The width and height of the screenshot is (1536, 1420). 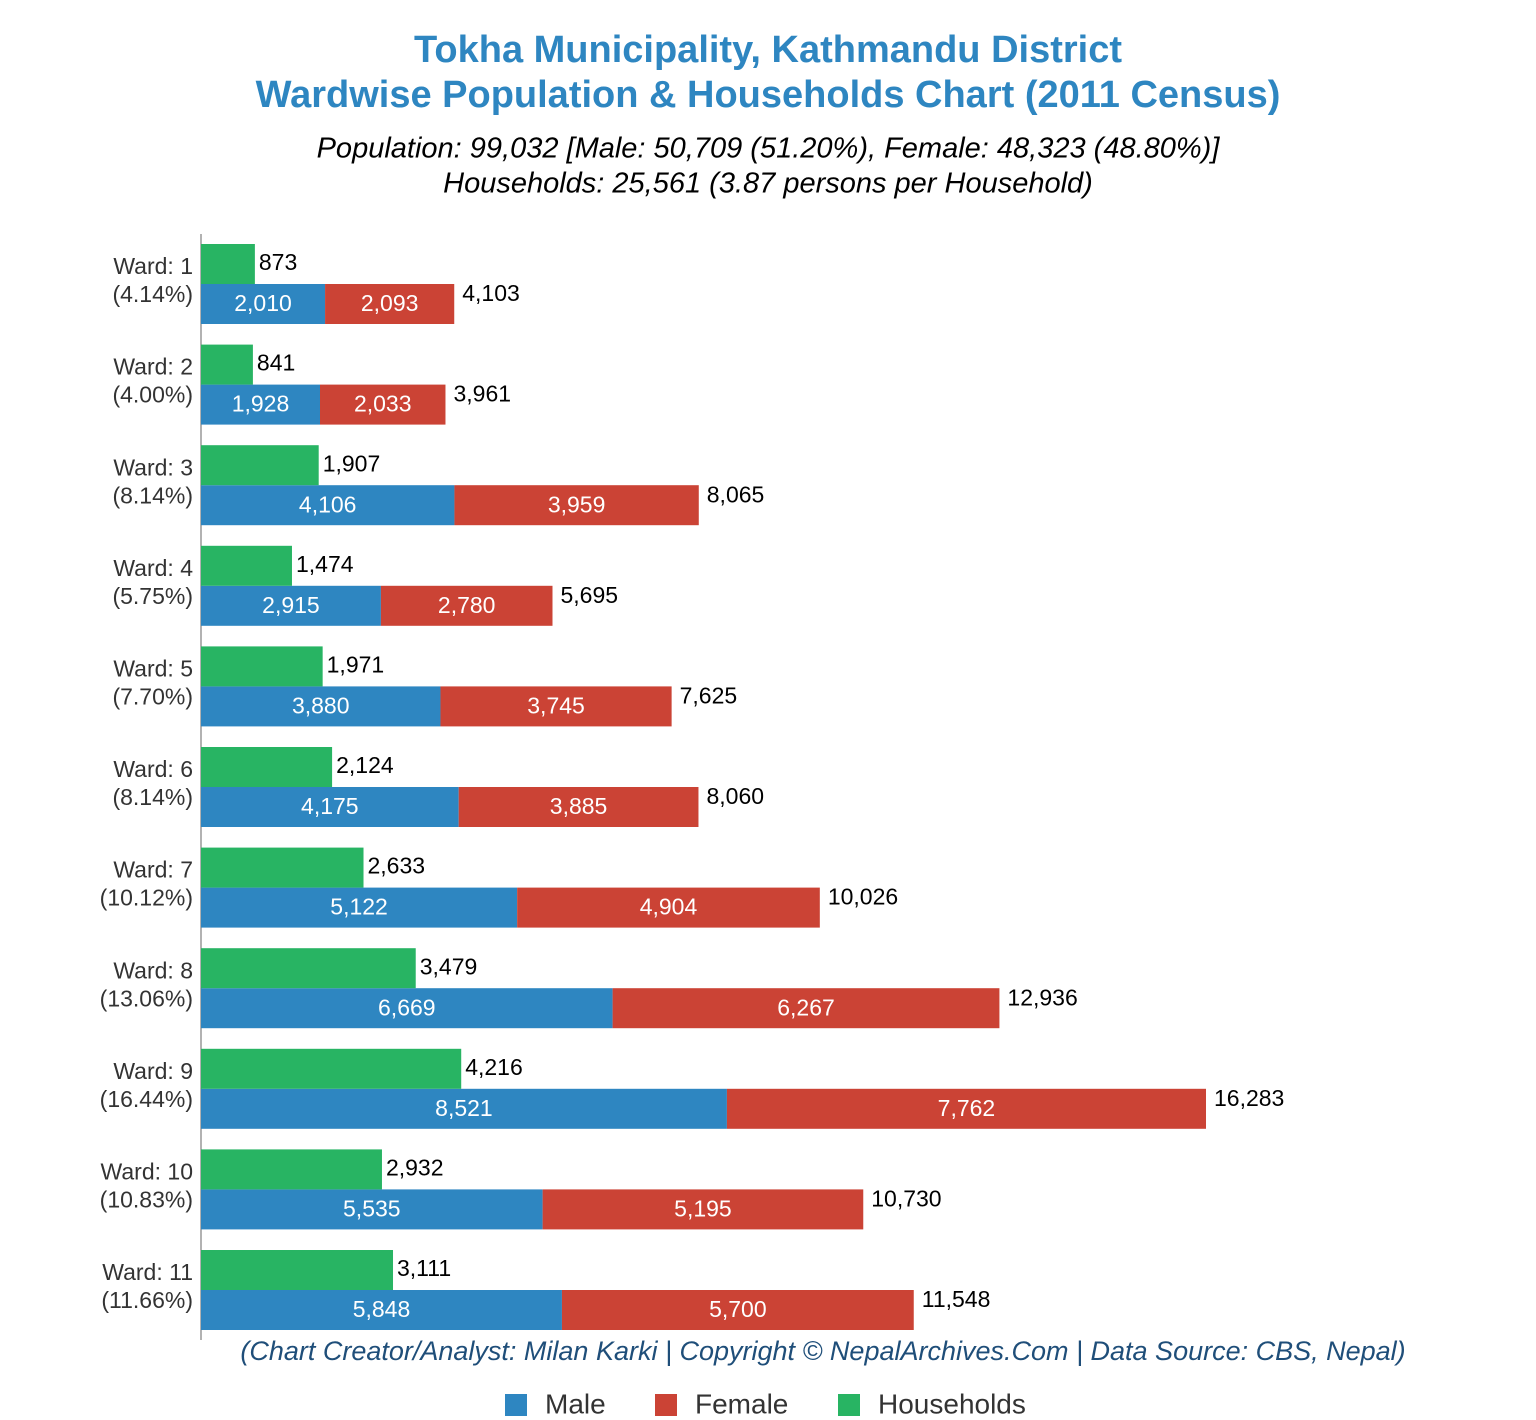 I want to click on data-label: 1,907, so click(x=352, y=463).